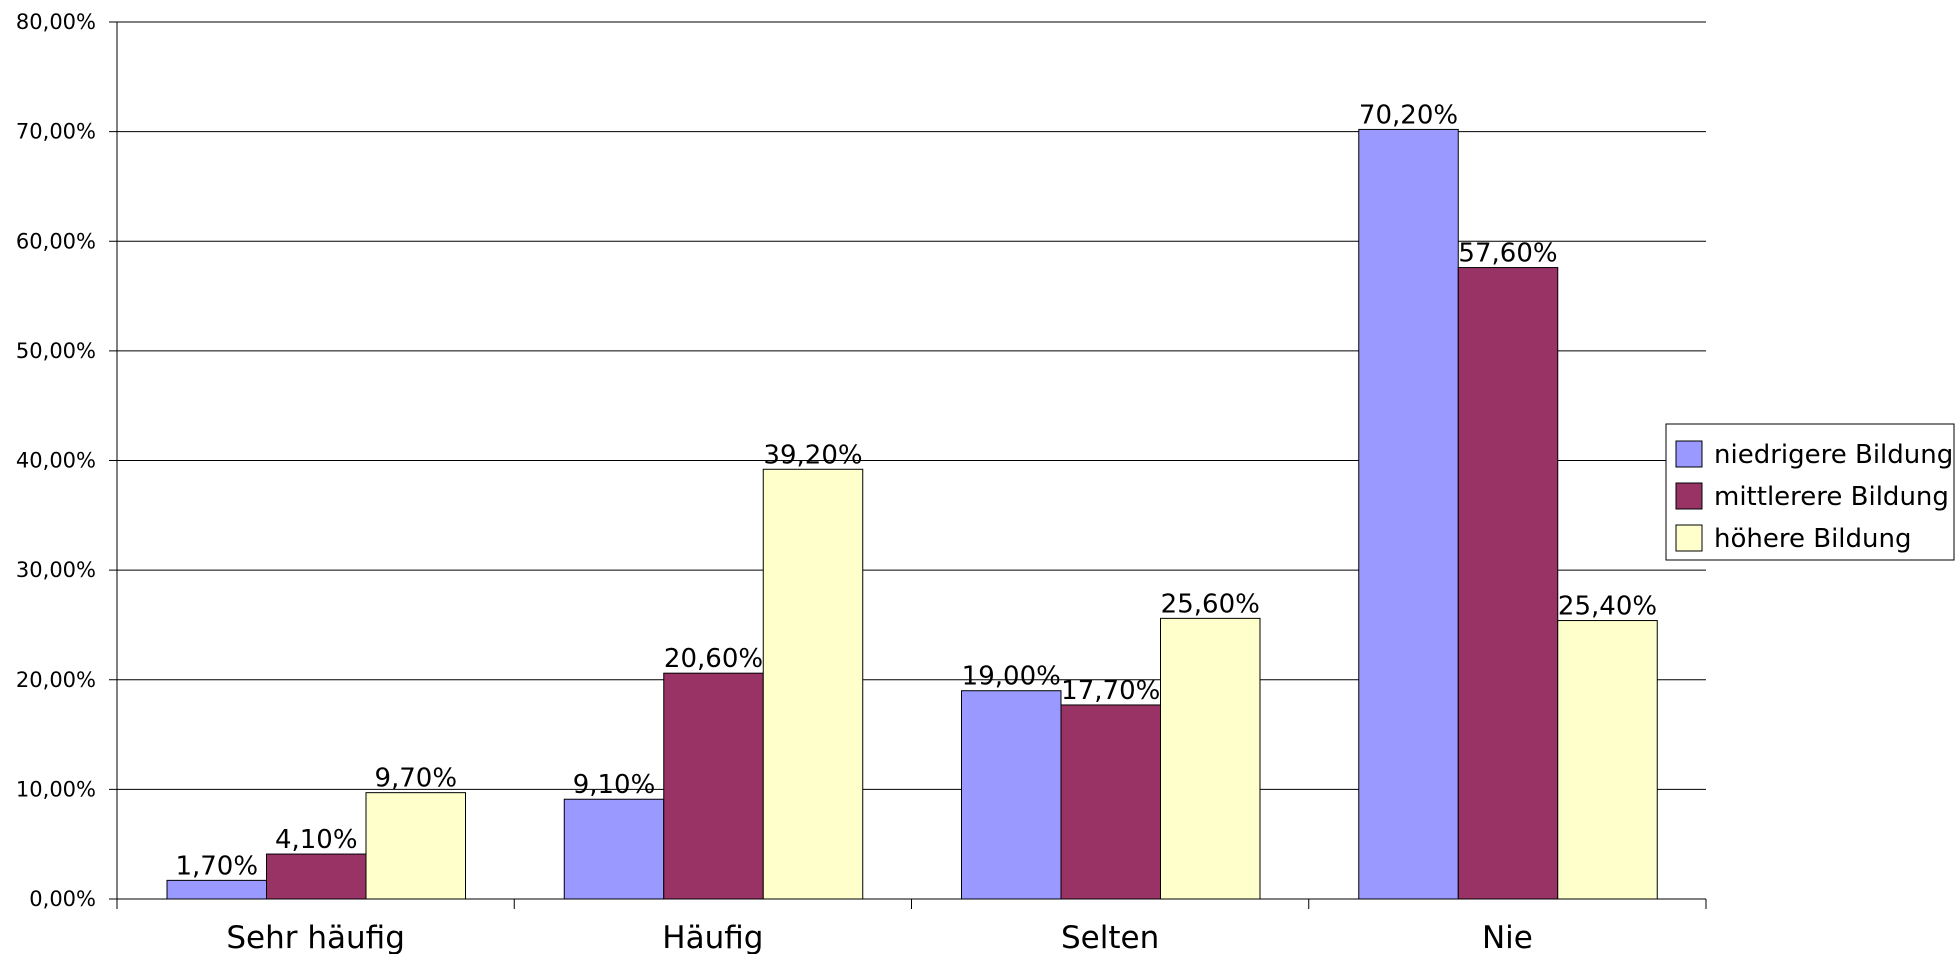 The width and height of the screenshot is (1956, 959). I want to click on x-category-label: Selten, so click(1110, 937).